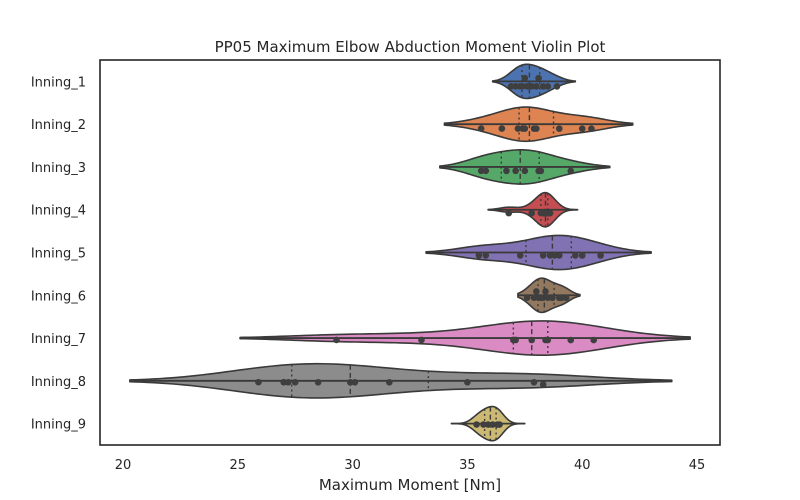 This screenshot has height=500, width=800. Describe the element at coordinates (697, 465) in the screenshot. I see `x-tick-label: 45` at that location.